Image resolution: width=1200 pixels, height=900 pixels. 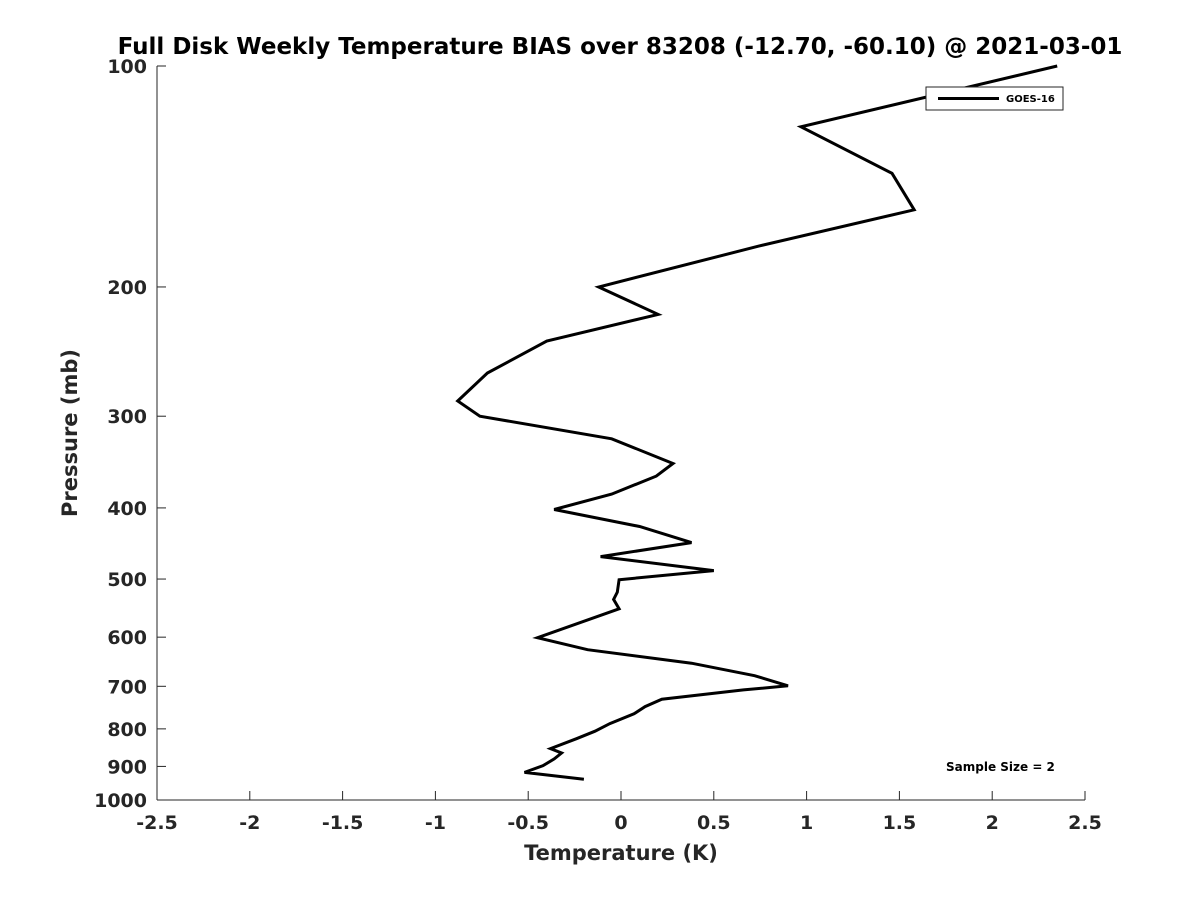 What do you see at coordinates (127, 767) in the screenshot?
I see `y-tick-label: 900` at bounding box center [127, 767].